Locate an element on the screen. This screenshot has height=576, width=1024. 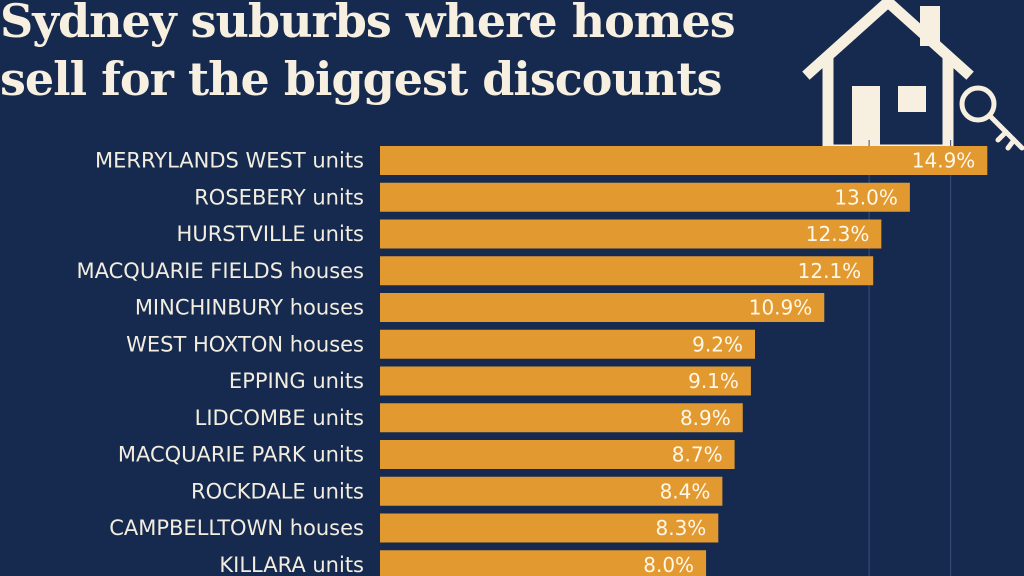
category-label-10: CAMPBELLTOWN houses is located at coordinates (236, 528).